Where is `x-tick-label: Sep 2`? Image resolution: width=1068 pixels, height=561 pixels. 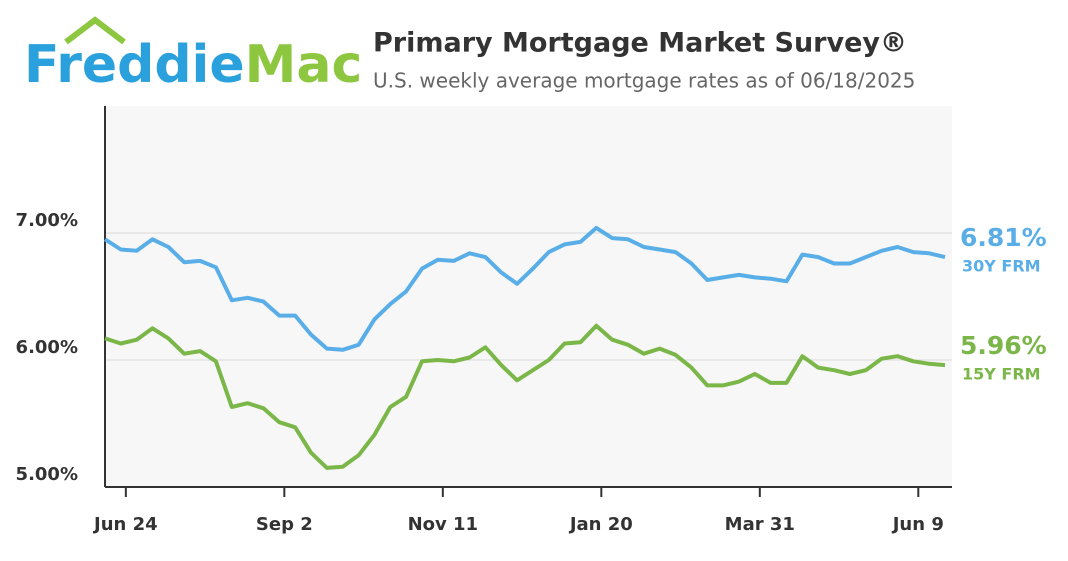
x-tick-label: Sep 2 is located at coordinates (284, 524).